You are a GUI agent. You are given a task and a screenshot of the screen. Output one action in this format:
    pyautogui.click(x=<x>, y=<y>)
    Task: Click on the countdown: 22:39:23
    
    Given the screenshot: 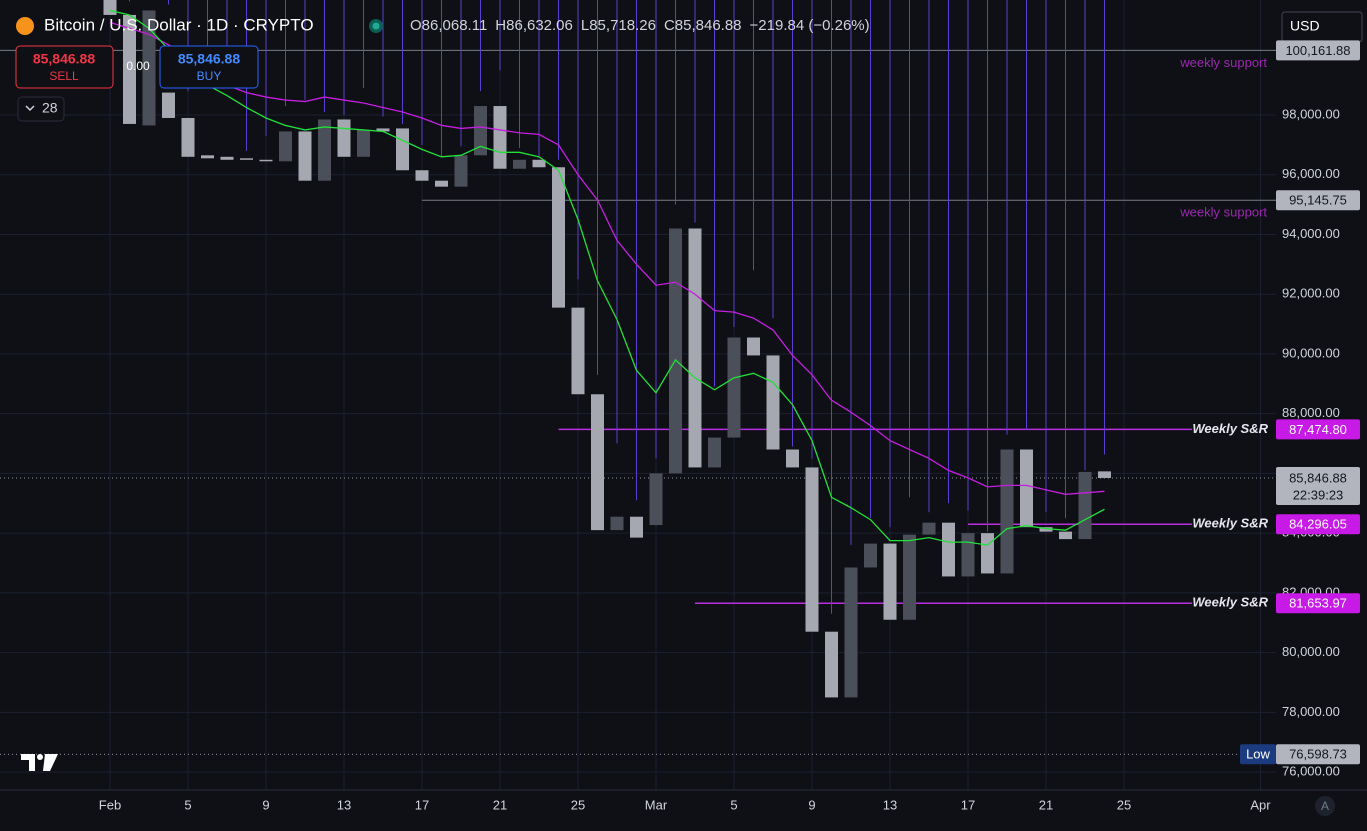 What is the action you would take?
    pyautogui.click(x=1318, y=494)
    